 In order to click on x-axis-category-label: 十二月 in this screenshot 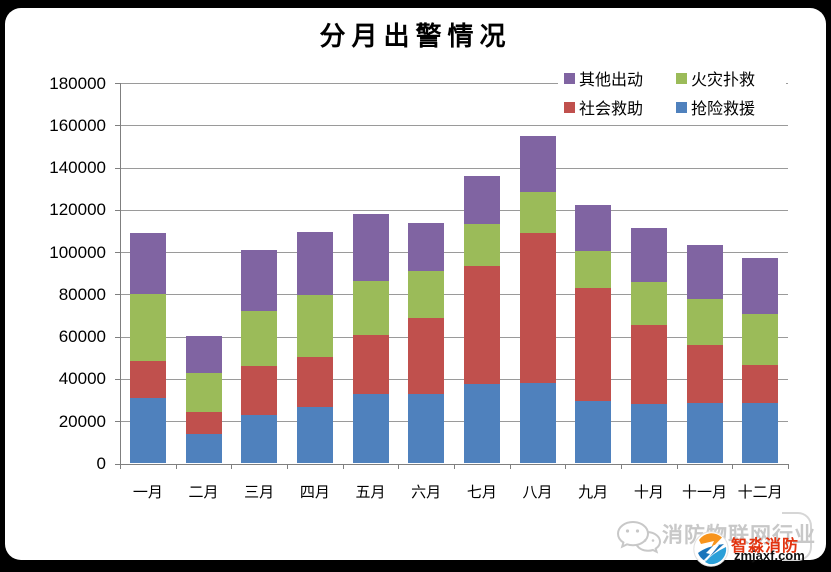, I will do `click(760, 492)`.